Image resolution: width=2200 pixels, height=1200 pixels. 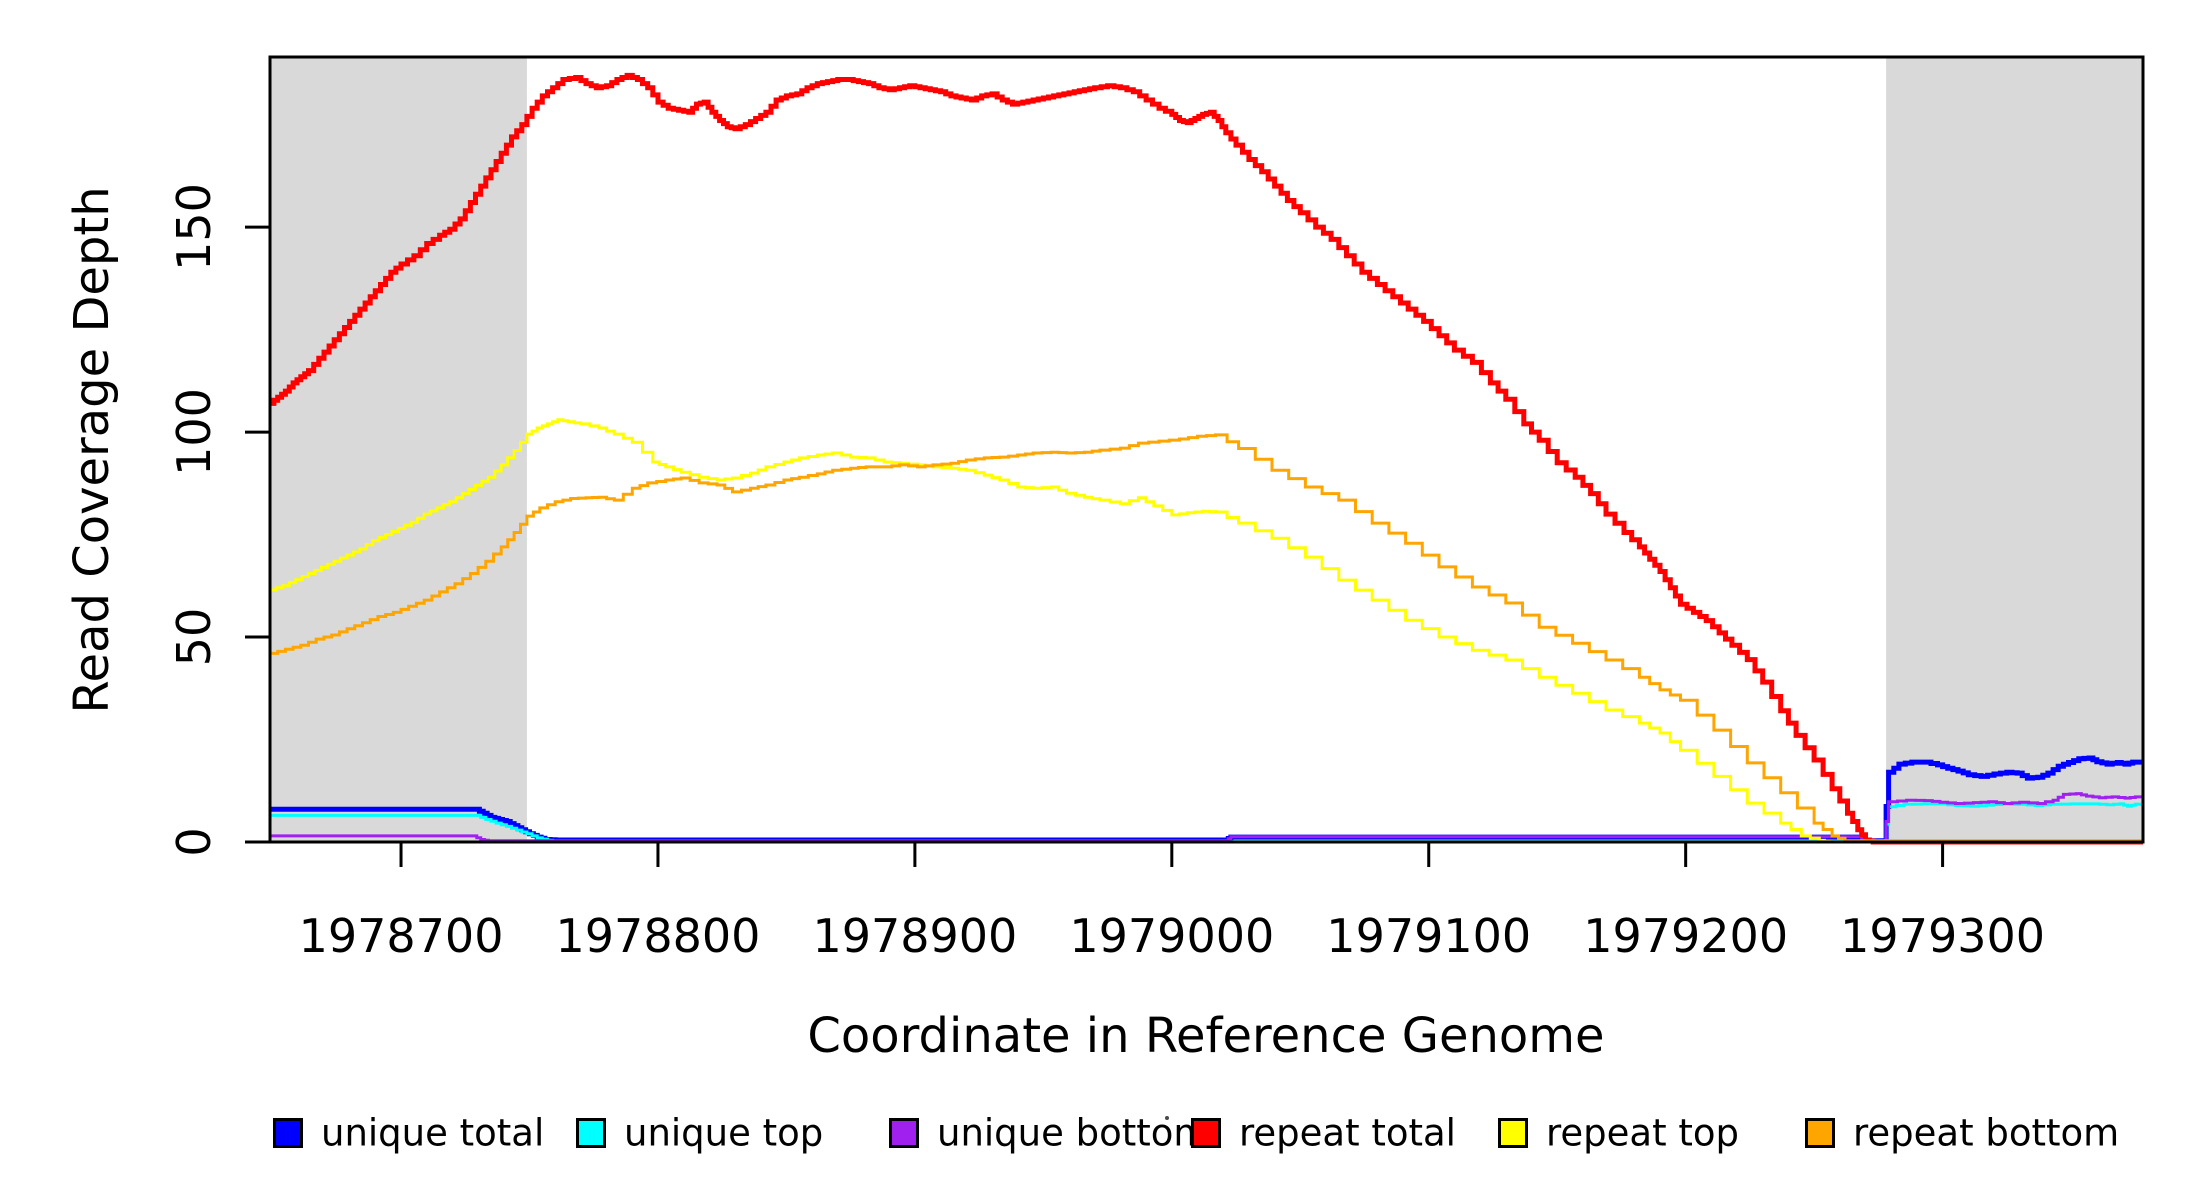 What do you see at coordinates (1206, 1036) in the screenshot?
I see `x-axis-title: Coordinate in Reference Genome` at bounding box center [1206, 1036].